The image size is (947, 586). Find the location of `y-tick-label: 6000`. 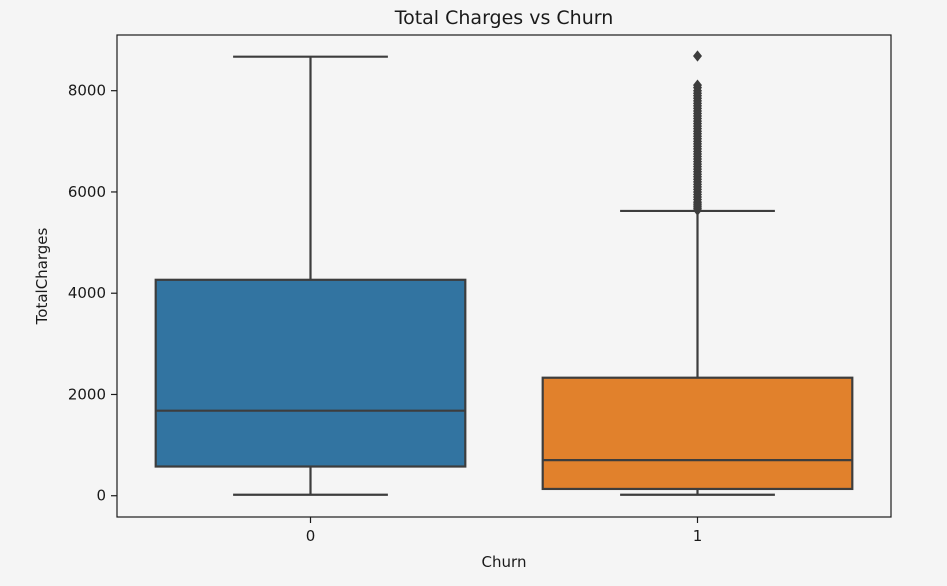

y-tick-label: 6000 is located at coordinates (87, 192).